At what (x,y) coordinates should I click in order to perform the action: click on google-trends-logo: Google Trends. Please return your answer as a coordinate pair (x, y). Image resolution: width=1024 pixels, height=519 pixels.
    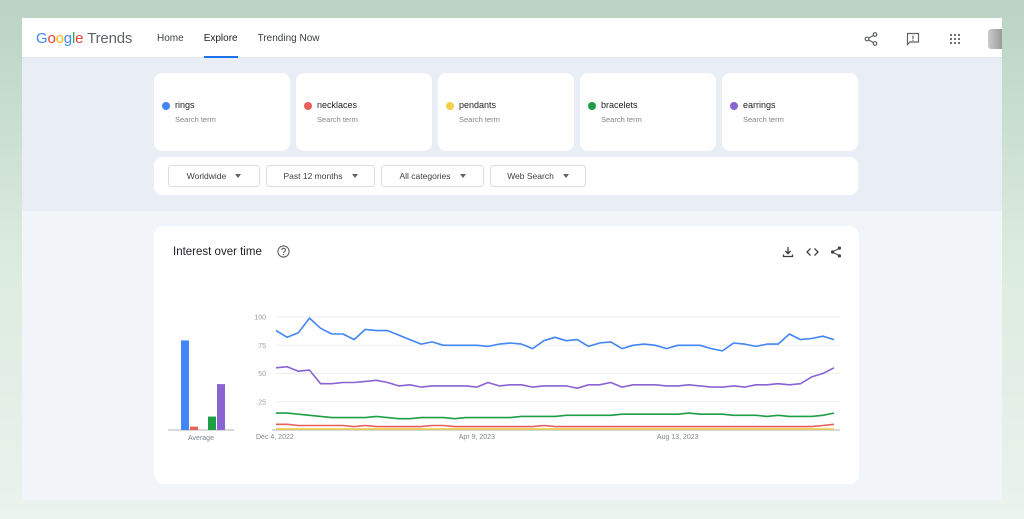
    Looking at the image, I should click on (84, 38).